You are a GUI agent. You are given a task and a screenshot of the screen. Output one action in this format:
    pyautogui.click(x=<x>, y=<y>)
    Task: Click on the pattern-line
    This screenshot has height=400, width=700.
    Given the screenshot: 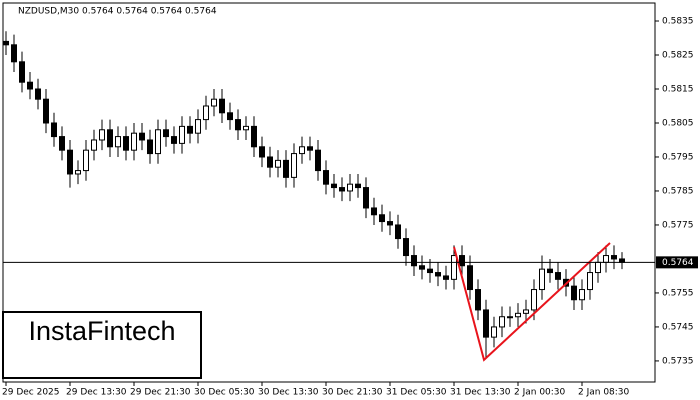 What is the action you would take?
    pyautogui.click(x=532, y=302)
    